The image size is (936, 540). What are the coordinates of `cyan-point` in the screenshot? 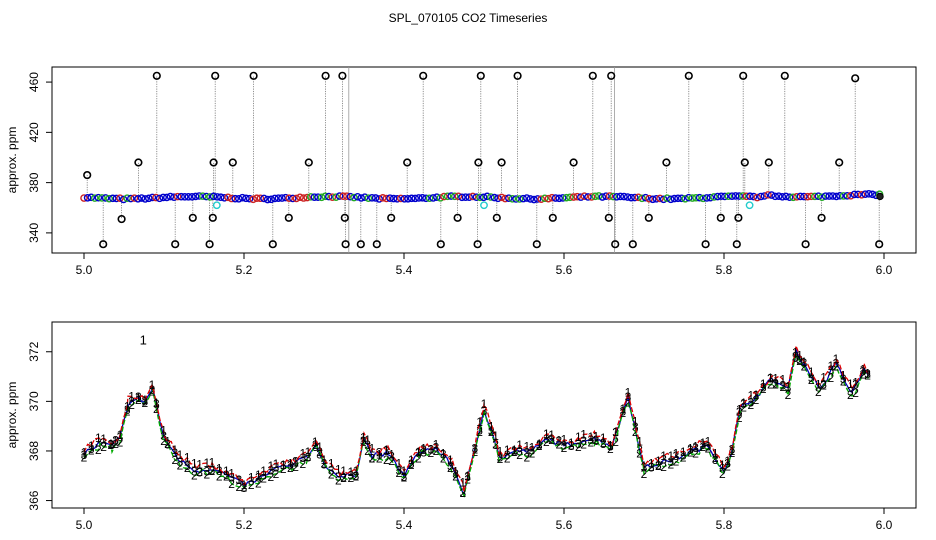 It's located at (749, 205).